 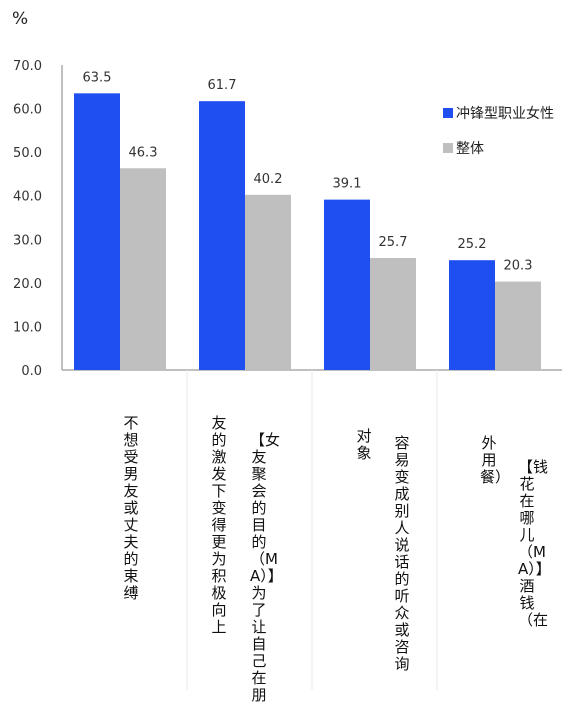 What do you see at coordinates (495, 460) in the screenshot?
I see `category-label: 外用餐）` at bounding box center [495, 460].